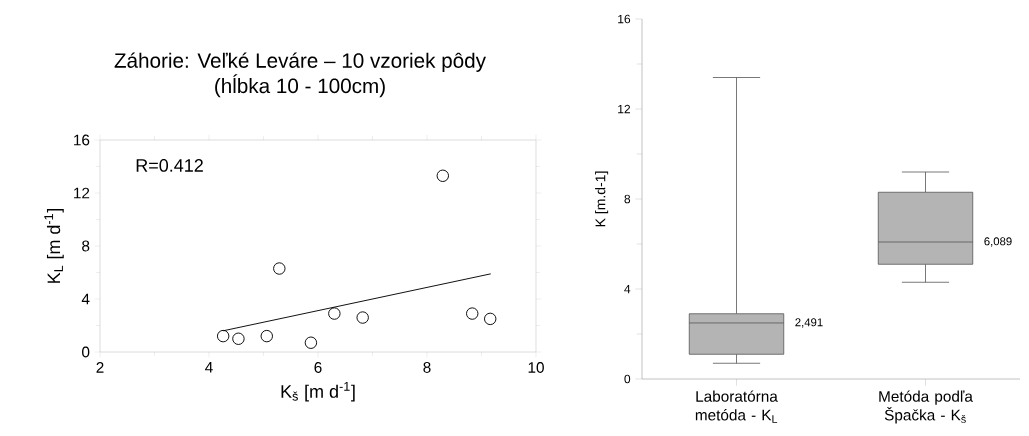  I want to click on x-tick-label: 4, so click(209, 367).